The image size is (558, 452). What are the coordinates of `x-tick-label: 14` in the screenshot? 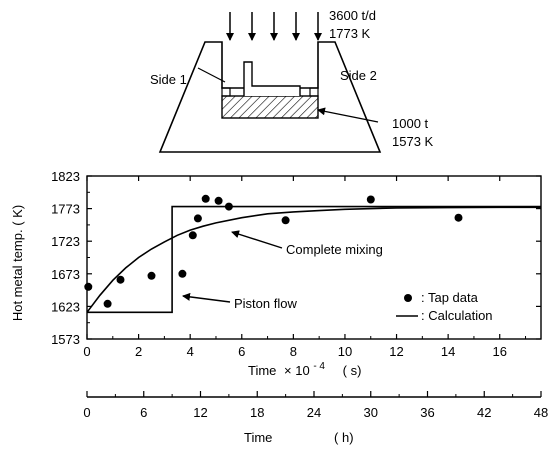 It's located at (448, 351).